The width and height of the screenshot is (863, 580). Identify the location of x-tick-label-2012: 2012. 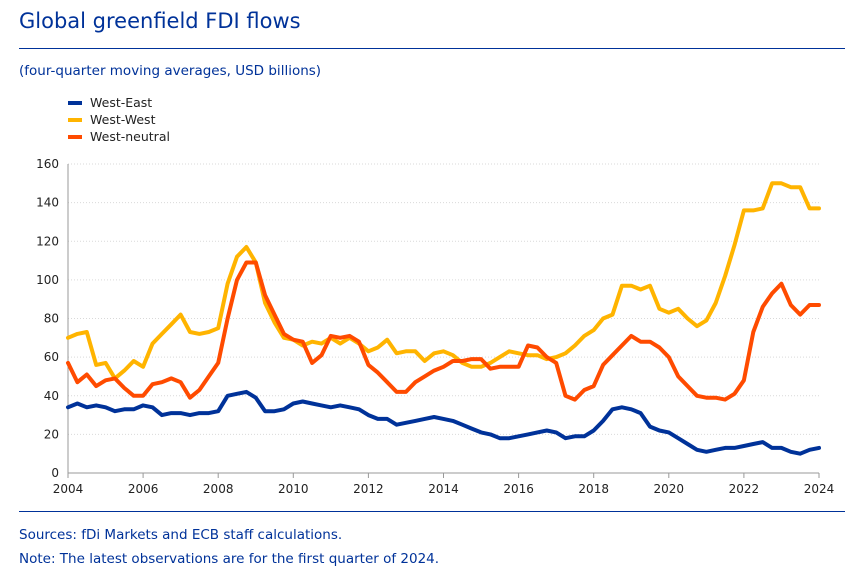
(368, 489).